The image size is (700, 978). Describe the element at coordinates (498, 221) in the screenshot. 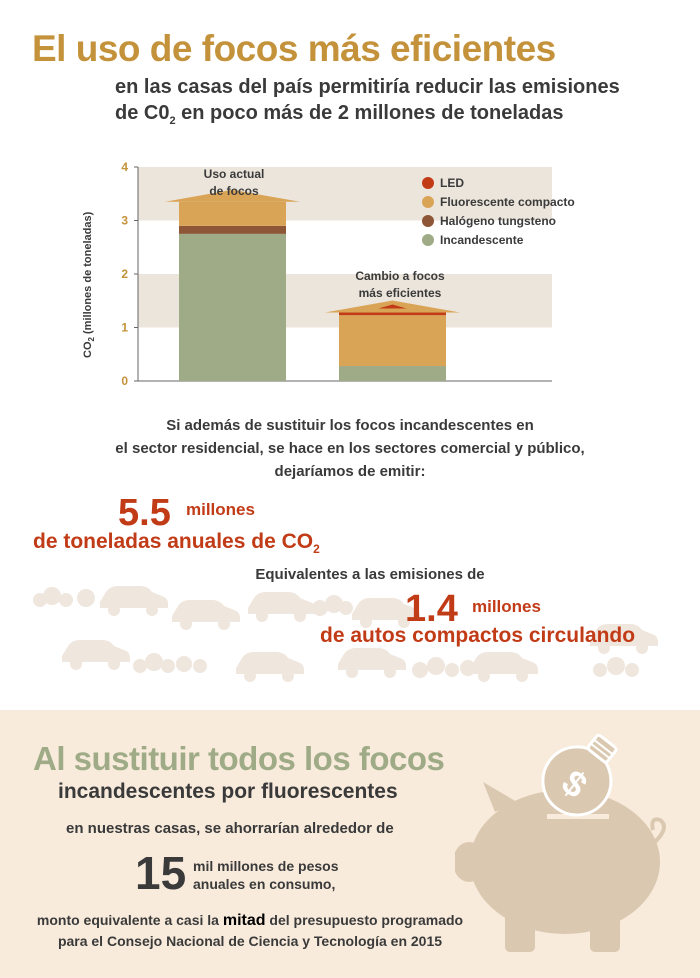

I see `legend-label: Halógeno tungsteno` at that location.